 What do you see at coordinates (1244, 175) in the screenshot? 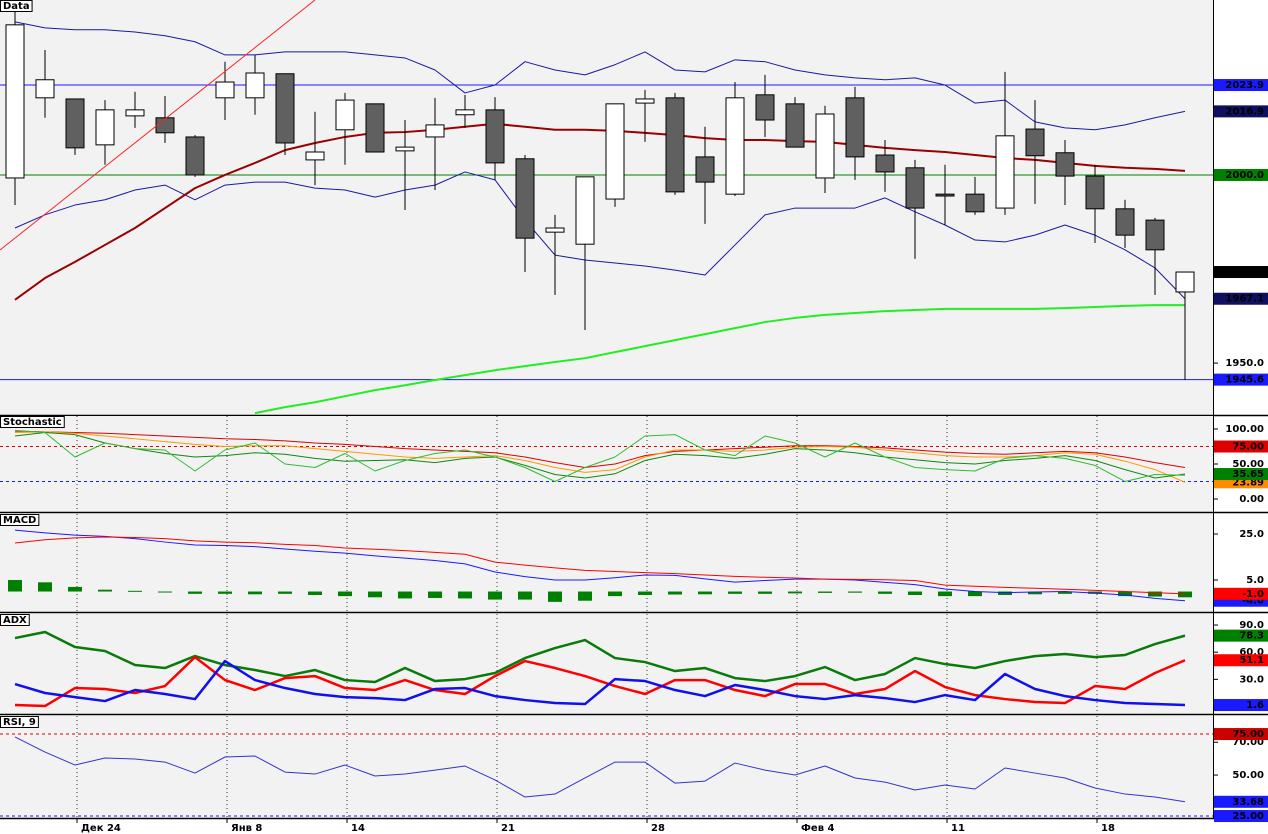
I see `level-tag-label: 2000.0` at bounding box center [1244, 175].